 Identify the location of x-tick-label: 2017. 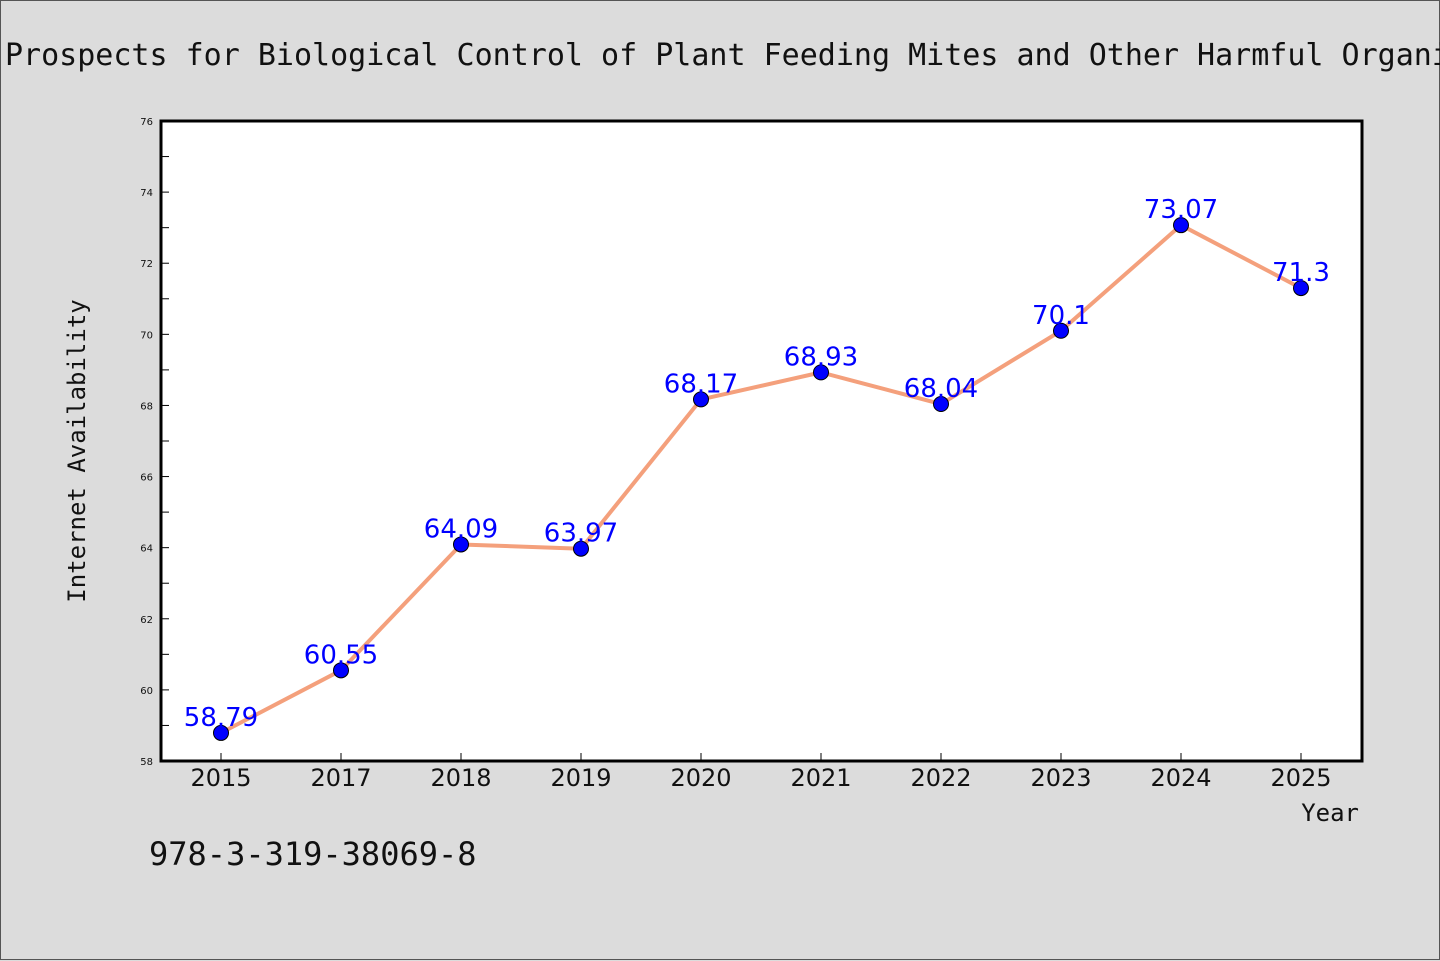
(340, 778).